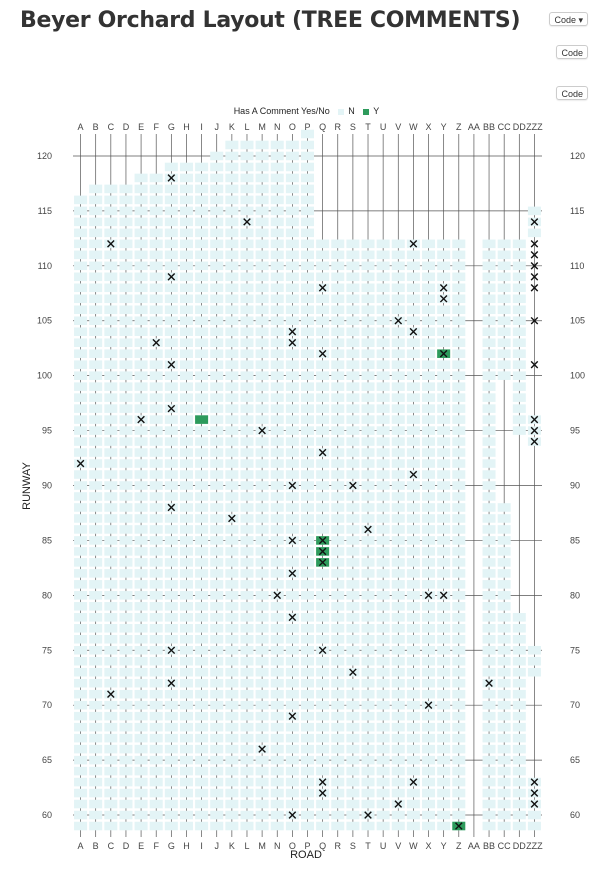 This screenshot has width=613, height=881. What do you see at coordinates (572, 52) in the screenshot?
I see `code-toggle-button-1: Code` at bounding box center [572, 52].